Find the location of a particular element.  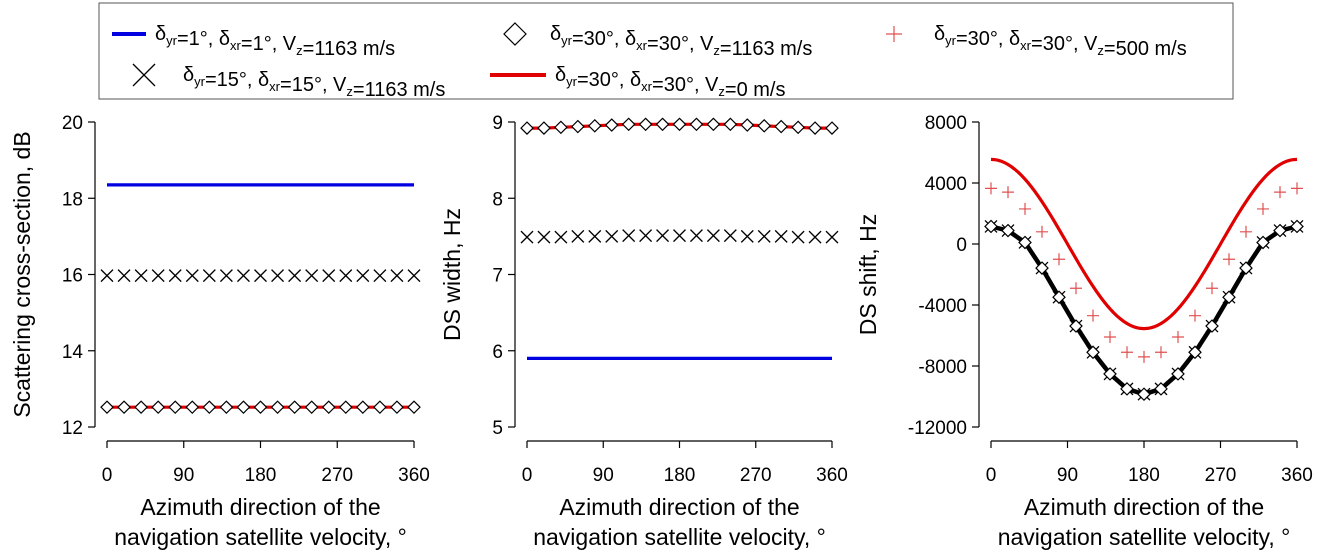

y-tick-label: -12000 is located at coordinates (937, 428).